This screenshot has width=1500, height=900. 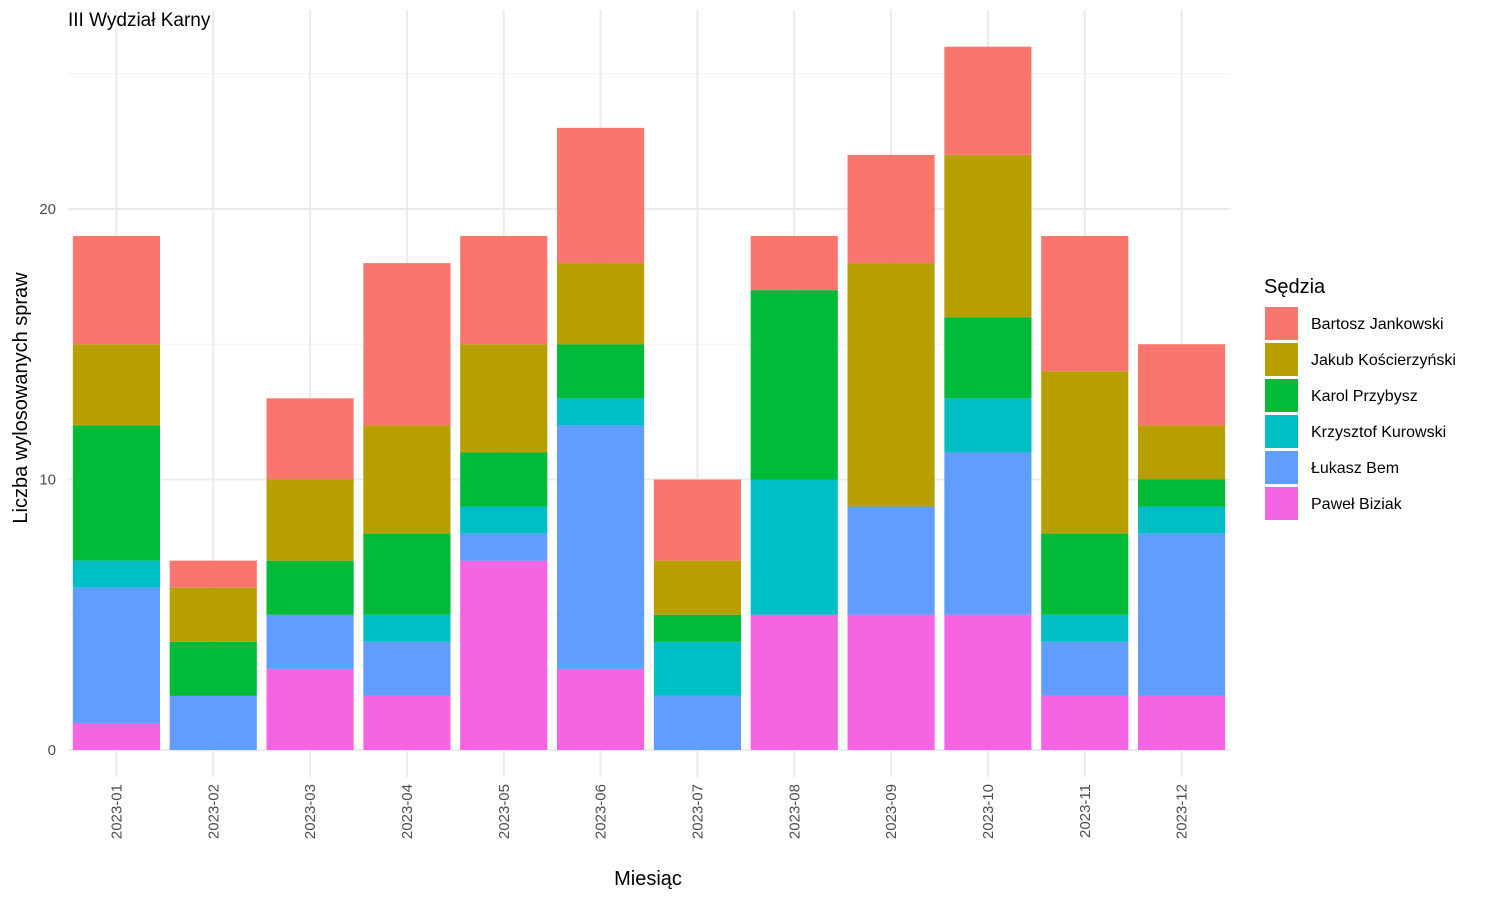 What do you see at coordinates (1383, 360) in the screenshot?
I see `legend-label: Jakub Kościerzyński` at bounding box center [1383, 360].